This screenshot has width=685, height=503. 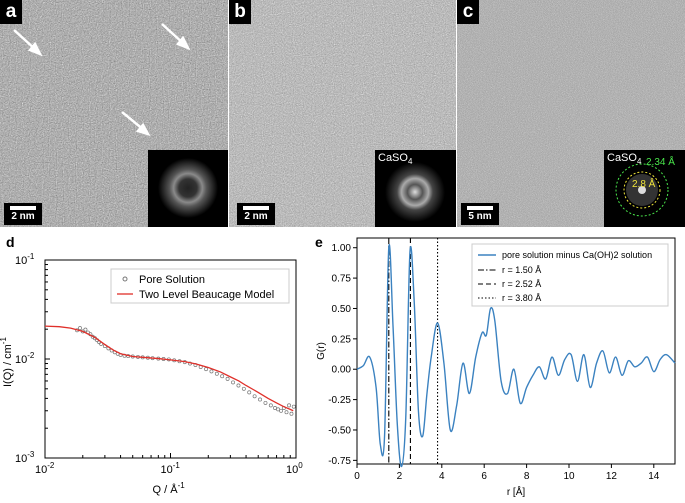 What do you see at coordinates (442, 476) in the screenshot?
I see `x-tick-label-e: 4` at bounding box center [442, 476].